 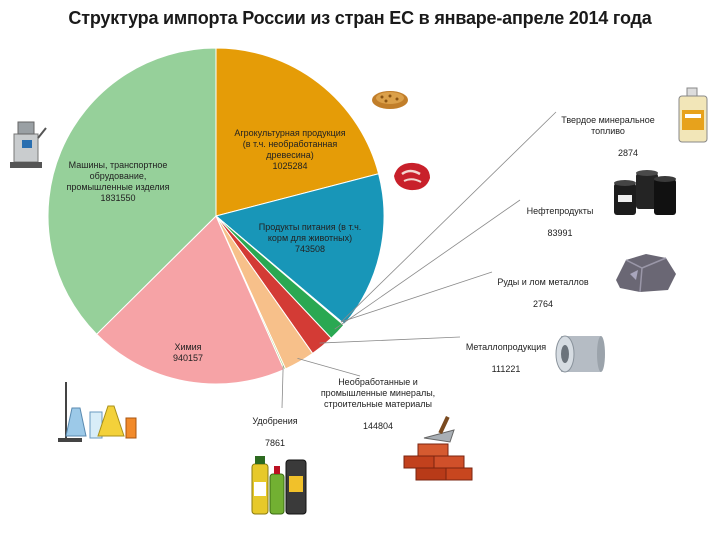 I want to click on label-metal-name: Металлопродукция, so click(x=506, y=347).